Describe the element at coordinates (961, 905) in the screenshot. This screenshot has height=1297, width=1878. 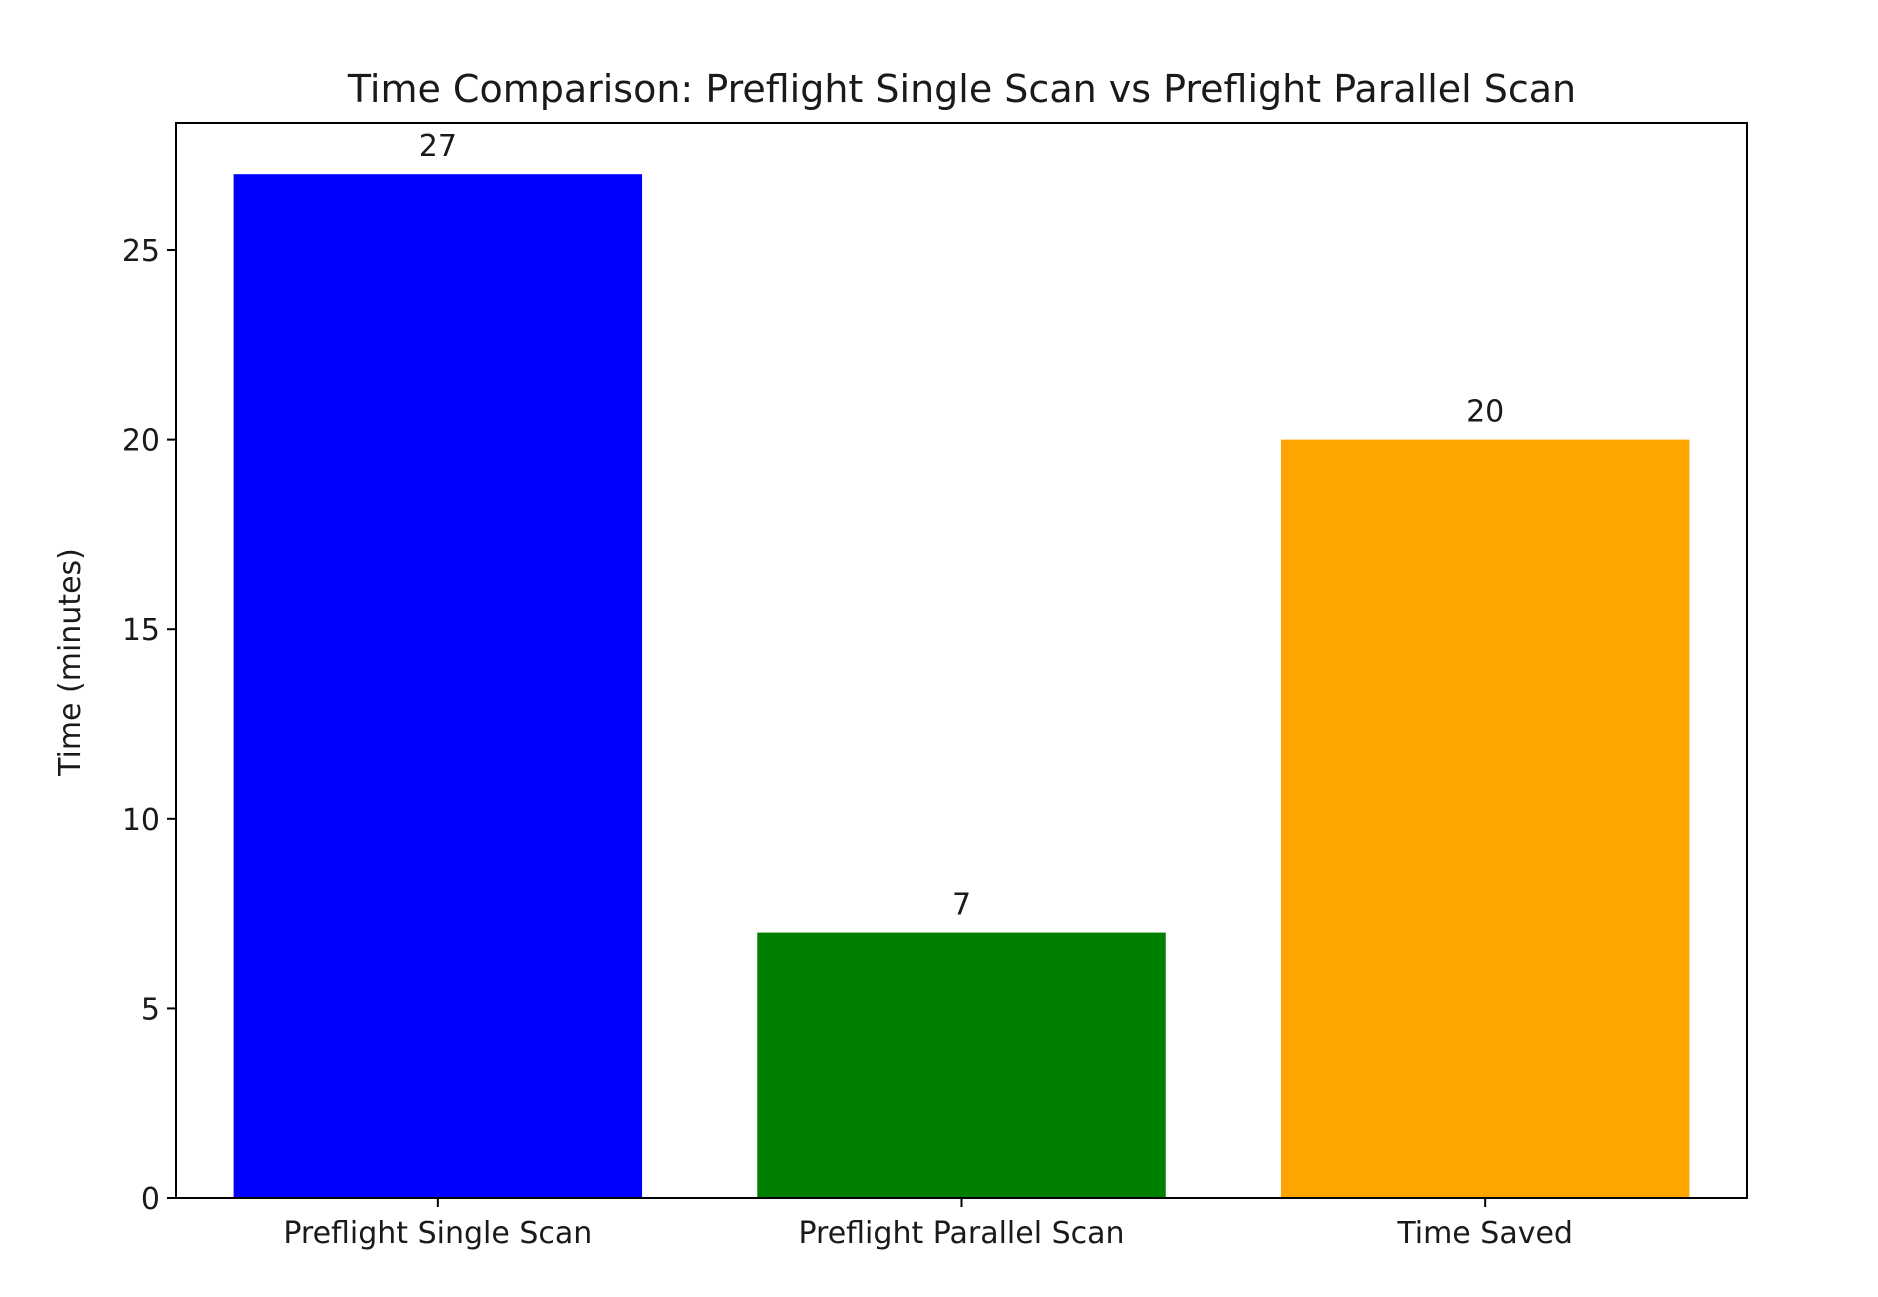
I see `bar-value-label-2: 7` at that location.